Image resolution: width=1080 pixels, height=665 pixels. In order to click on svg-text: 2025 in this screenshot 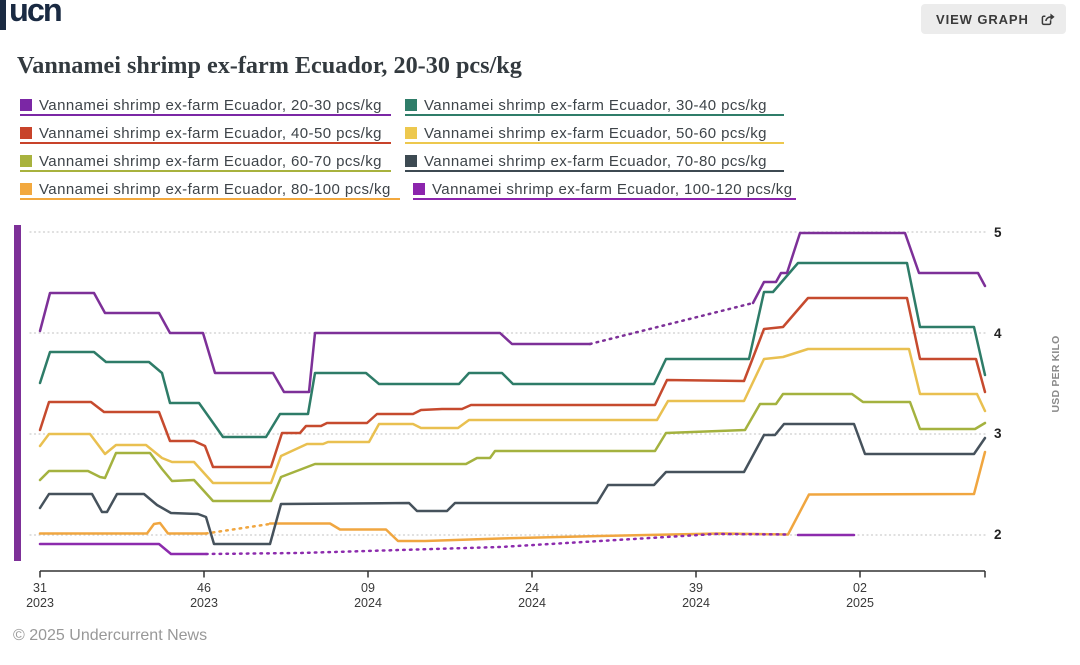, I will do `click(860, 603)`.